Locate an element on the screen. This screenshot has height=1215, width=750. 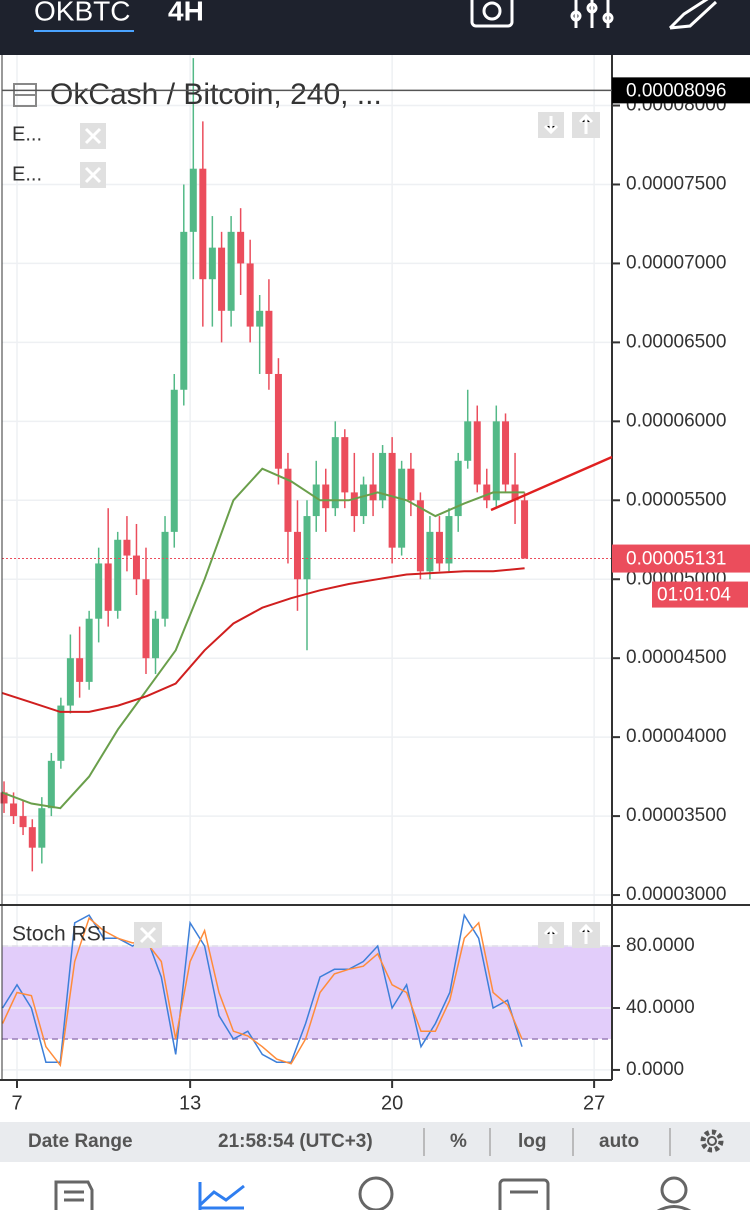
y-tick-label: 0.00004500 is located at coordinates (676, 657).